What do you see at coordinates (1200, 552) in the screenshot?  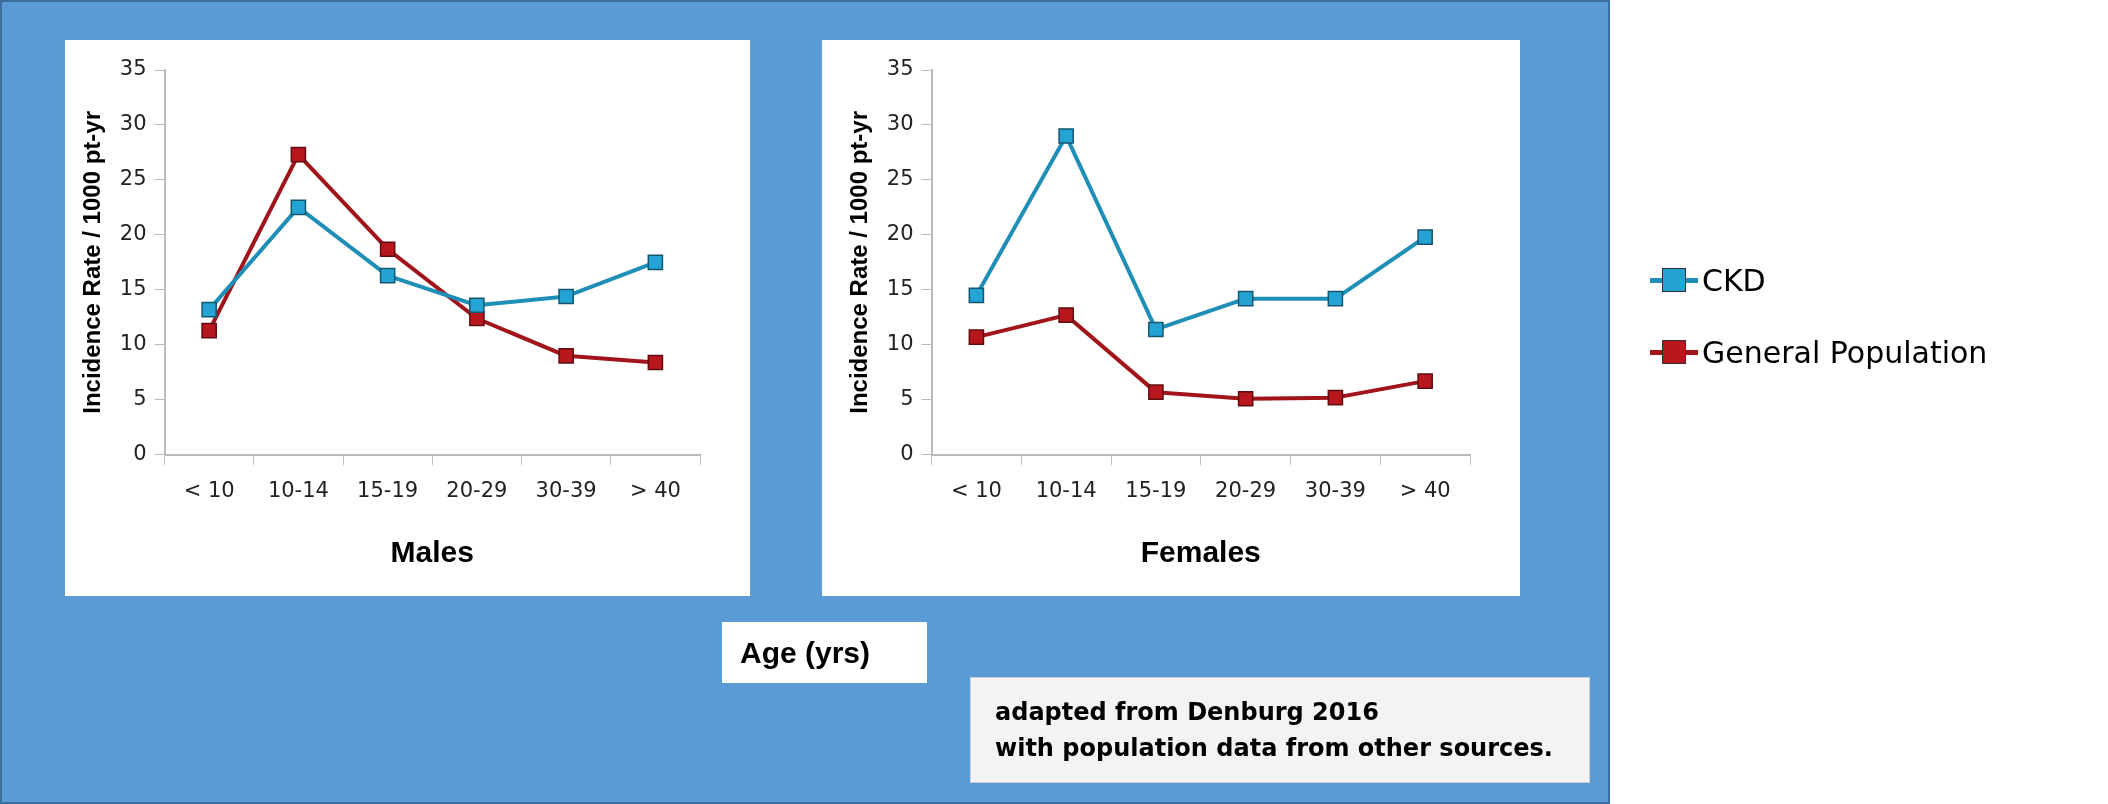 I see `x-axis-title: Females` at bounding box center [1200, 552].